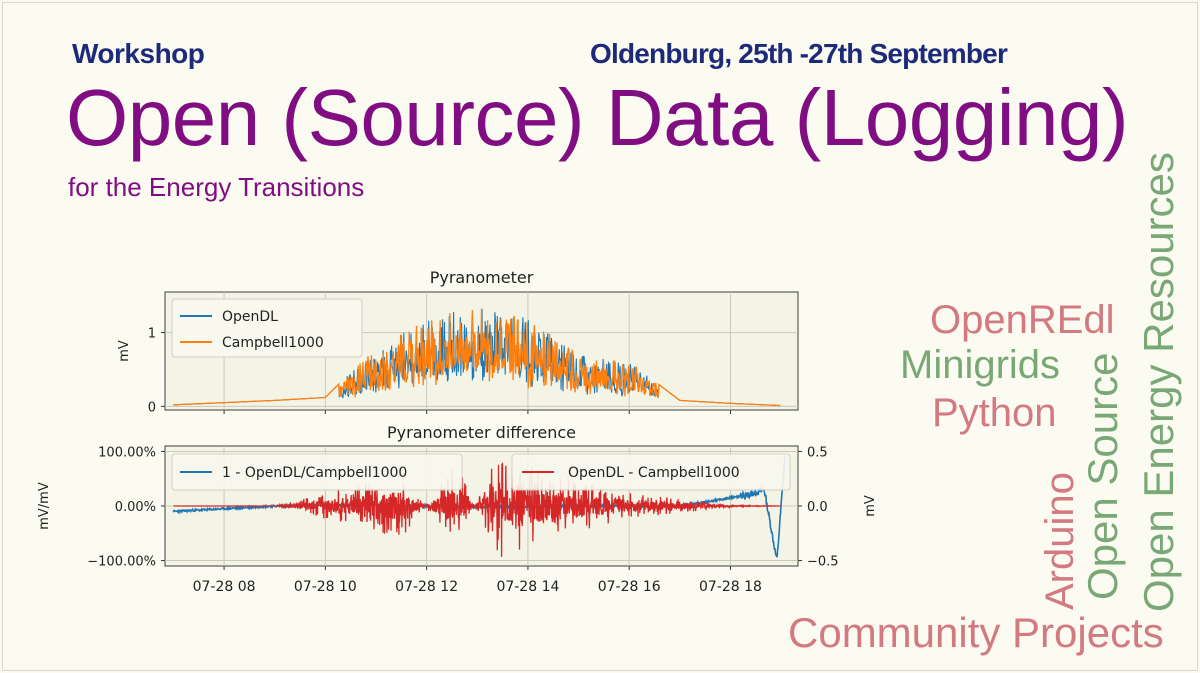 Image resolution: width=1200 pixels, height=673 pixels. Describe the element at coordinates (976, 632) in the screenshot. I see `keyword-community-projects: Community Projects` at that location.